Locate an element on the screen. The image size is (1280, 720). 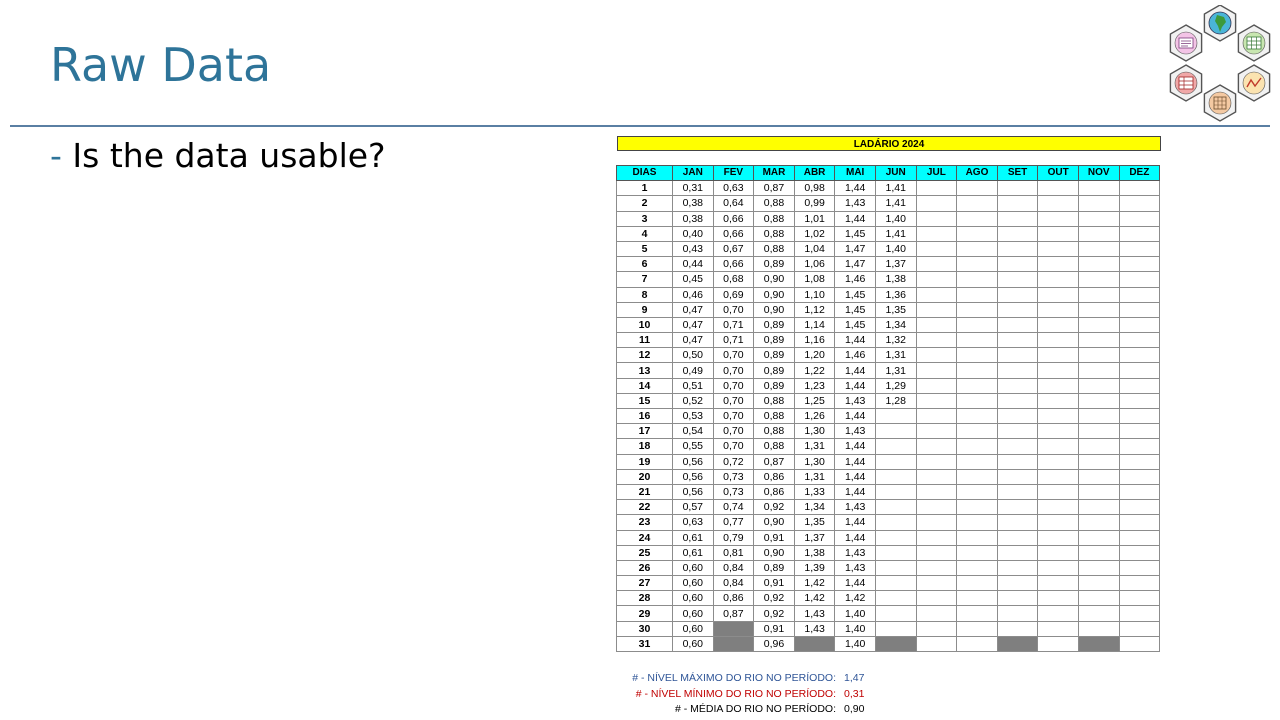
stat-avg-row: # - MÉDIA DO RIO NO PERÍODO: 0,90 is located at coordinates (742, 710).